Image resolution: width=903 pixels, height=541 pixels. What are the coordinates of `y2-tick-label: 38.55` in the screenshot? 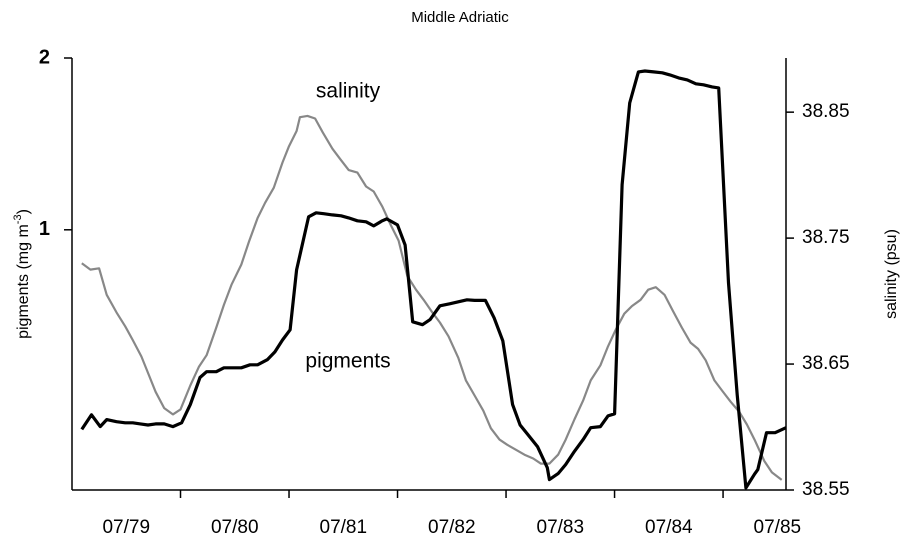 It's located at (826, 489).